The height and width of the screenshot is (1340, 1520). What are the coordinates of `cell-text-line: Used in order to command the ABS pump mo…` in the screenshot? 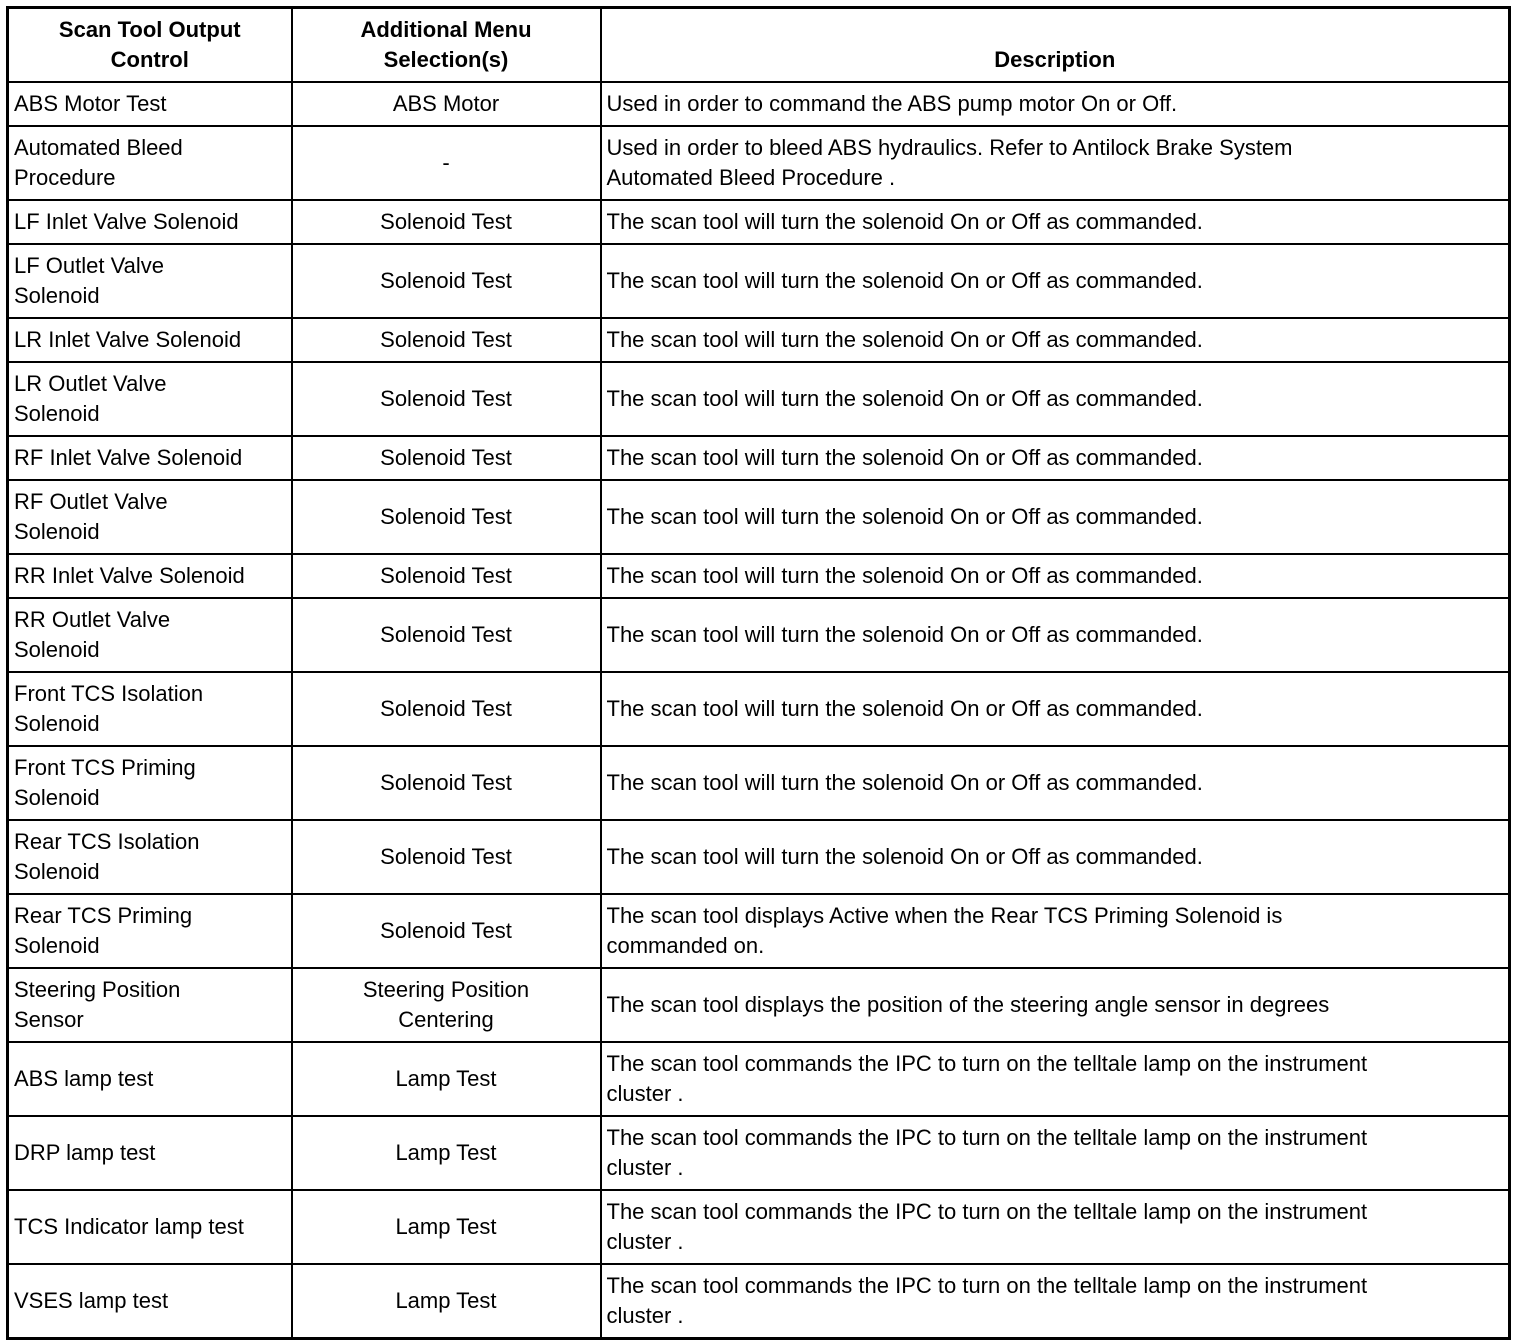 It's located at (892, 103).